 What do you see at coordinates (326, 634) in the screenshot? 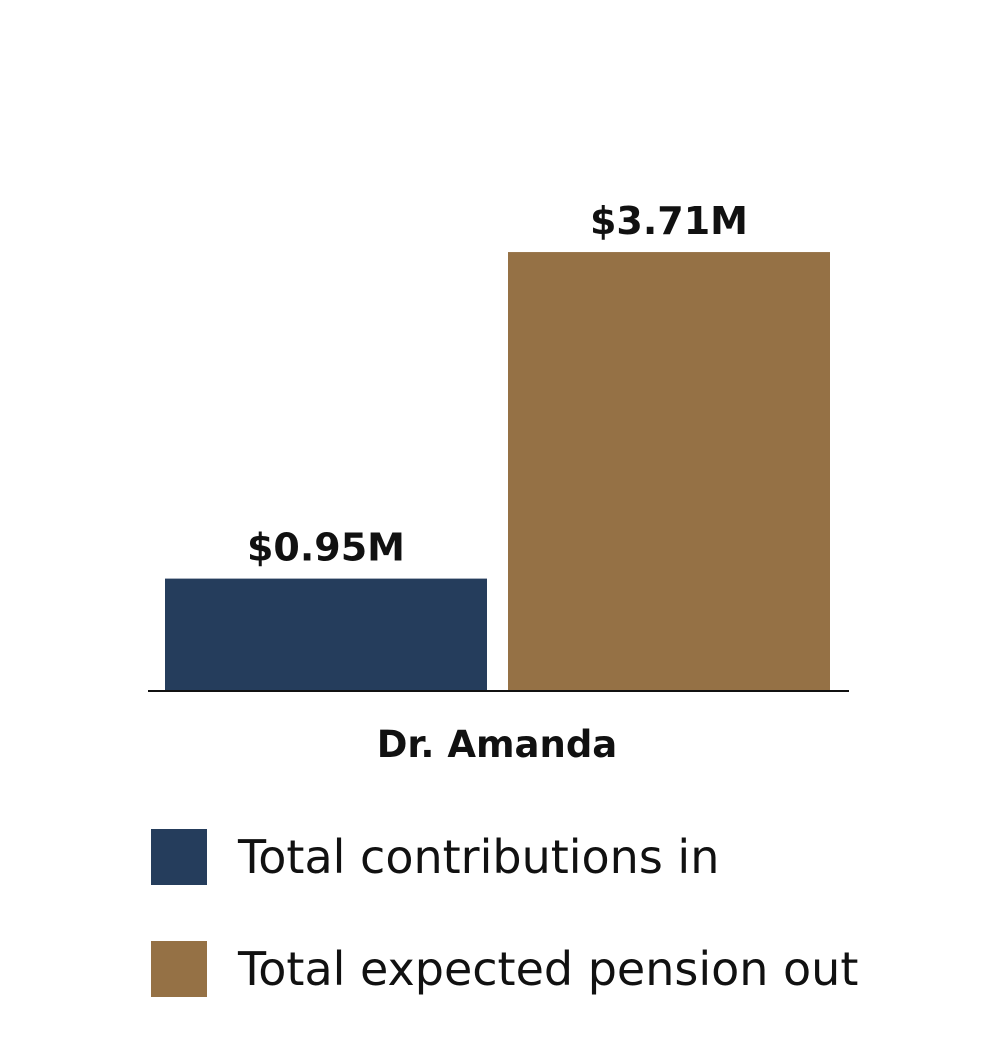
I see `bar-contributions` at bounding box center [326, 634].